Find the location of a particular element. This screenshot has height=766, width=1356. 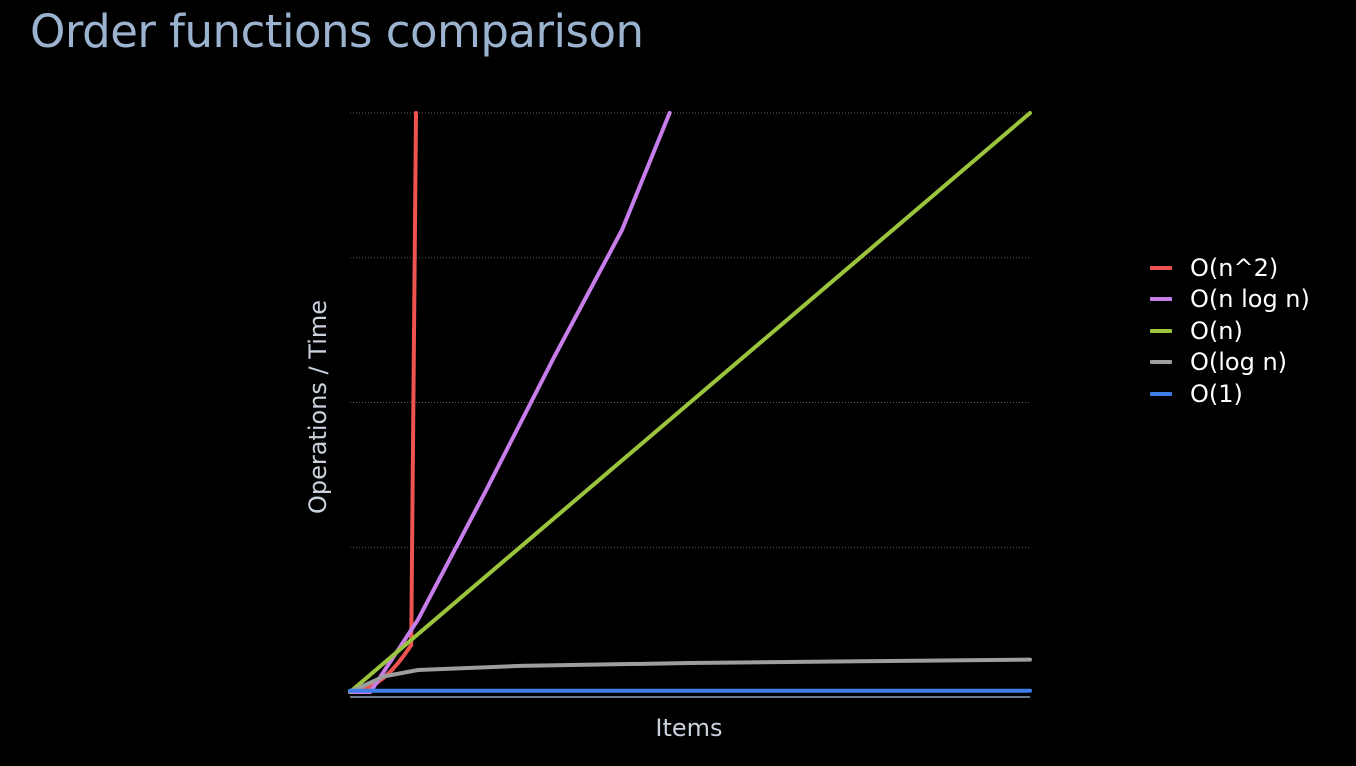

legend-item: O(n^2) is located at coordinates (1230, 268).